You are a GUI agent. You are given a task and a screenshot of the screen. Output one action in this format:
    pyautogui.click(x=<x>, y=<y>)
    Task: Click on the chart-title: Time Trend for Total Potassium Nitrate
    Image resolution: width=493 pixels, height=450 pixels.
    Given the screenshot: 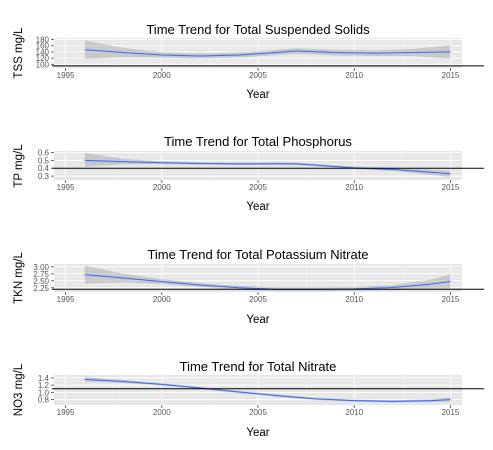 What is the action you would take?
    pyautogui.click(x=257, y=254)
    